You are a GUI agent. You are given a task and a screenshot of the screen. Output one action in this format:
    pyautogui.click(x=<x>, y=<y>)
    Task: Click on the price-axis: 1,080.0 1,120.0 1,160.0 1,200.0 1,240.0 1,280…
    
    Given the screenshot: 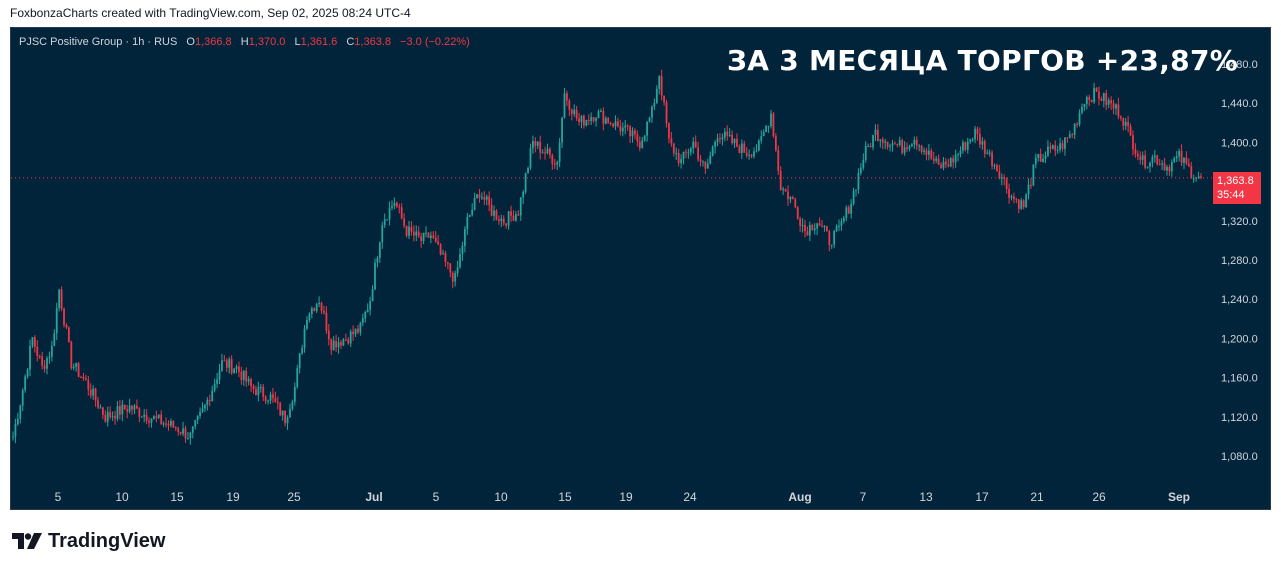 What is the action you would take?
    pyautogui.click(x=1239, y=261)
    